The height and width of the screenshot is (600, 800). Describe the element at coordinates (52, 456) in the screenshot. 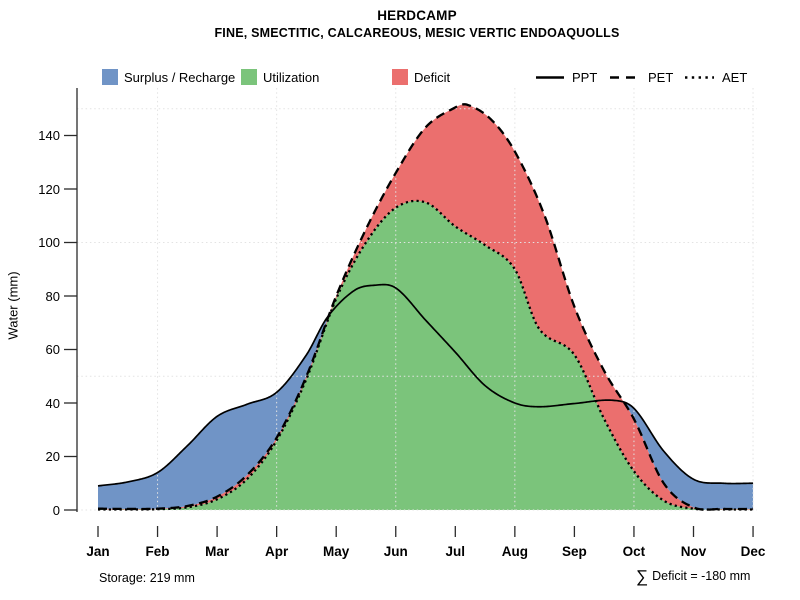

I see `y-tick-label: 20` at that location.